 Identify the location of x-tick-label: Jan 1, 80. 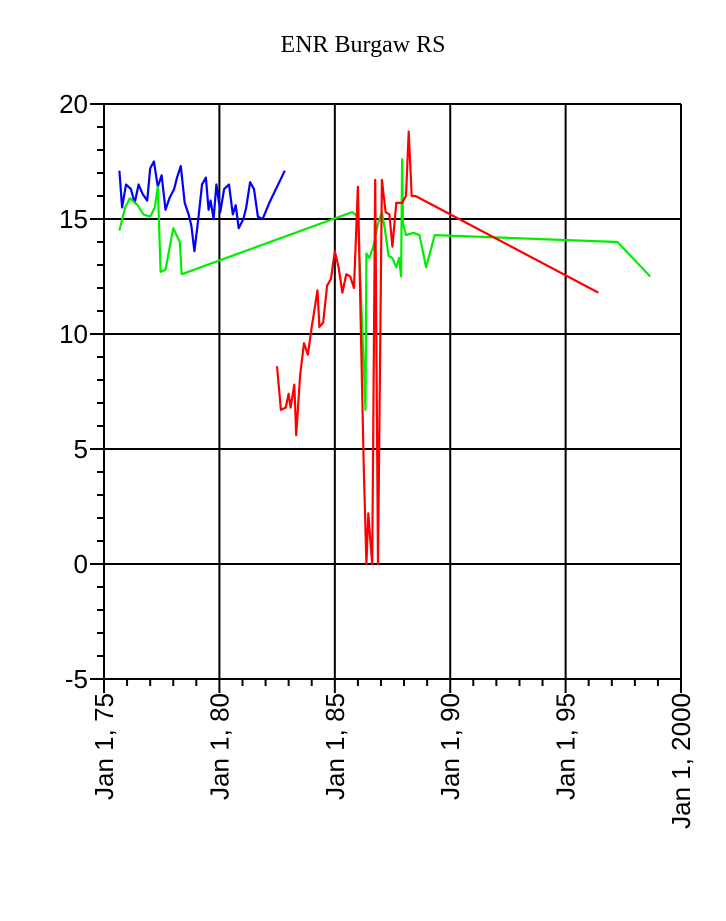
(219, 746).